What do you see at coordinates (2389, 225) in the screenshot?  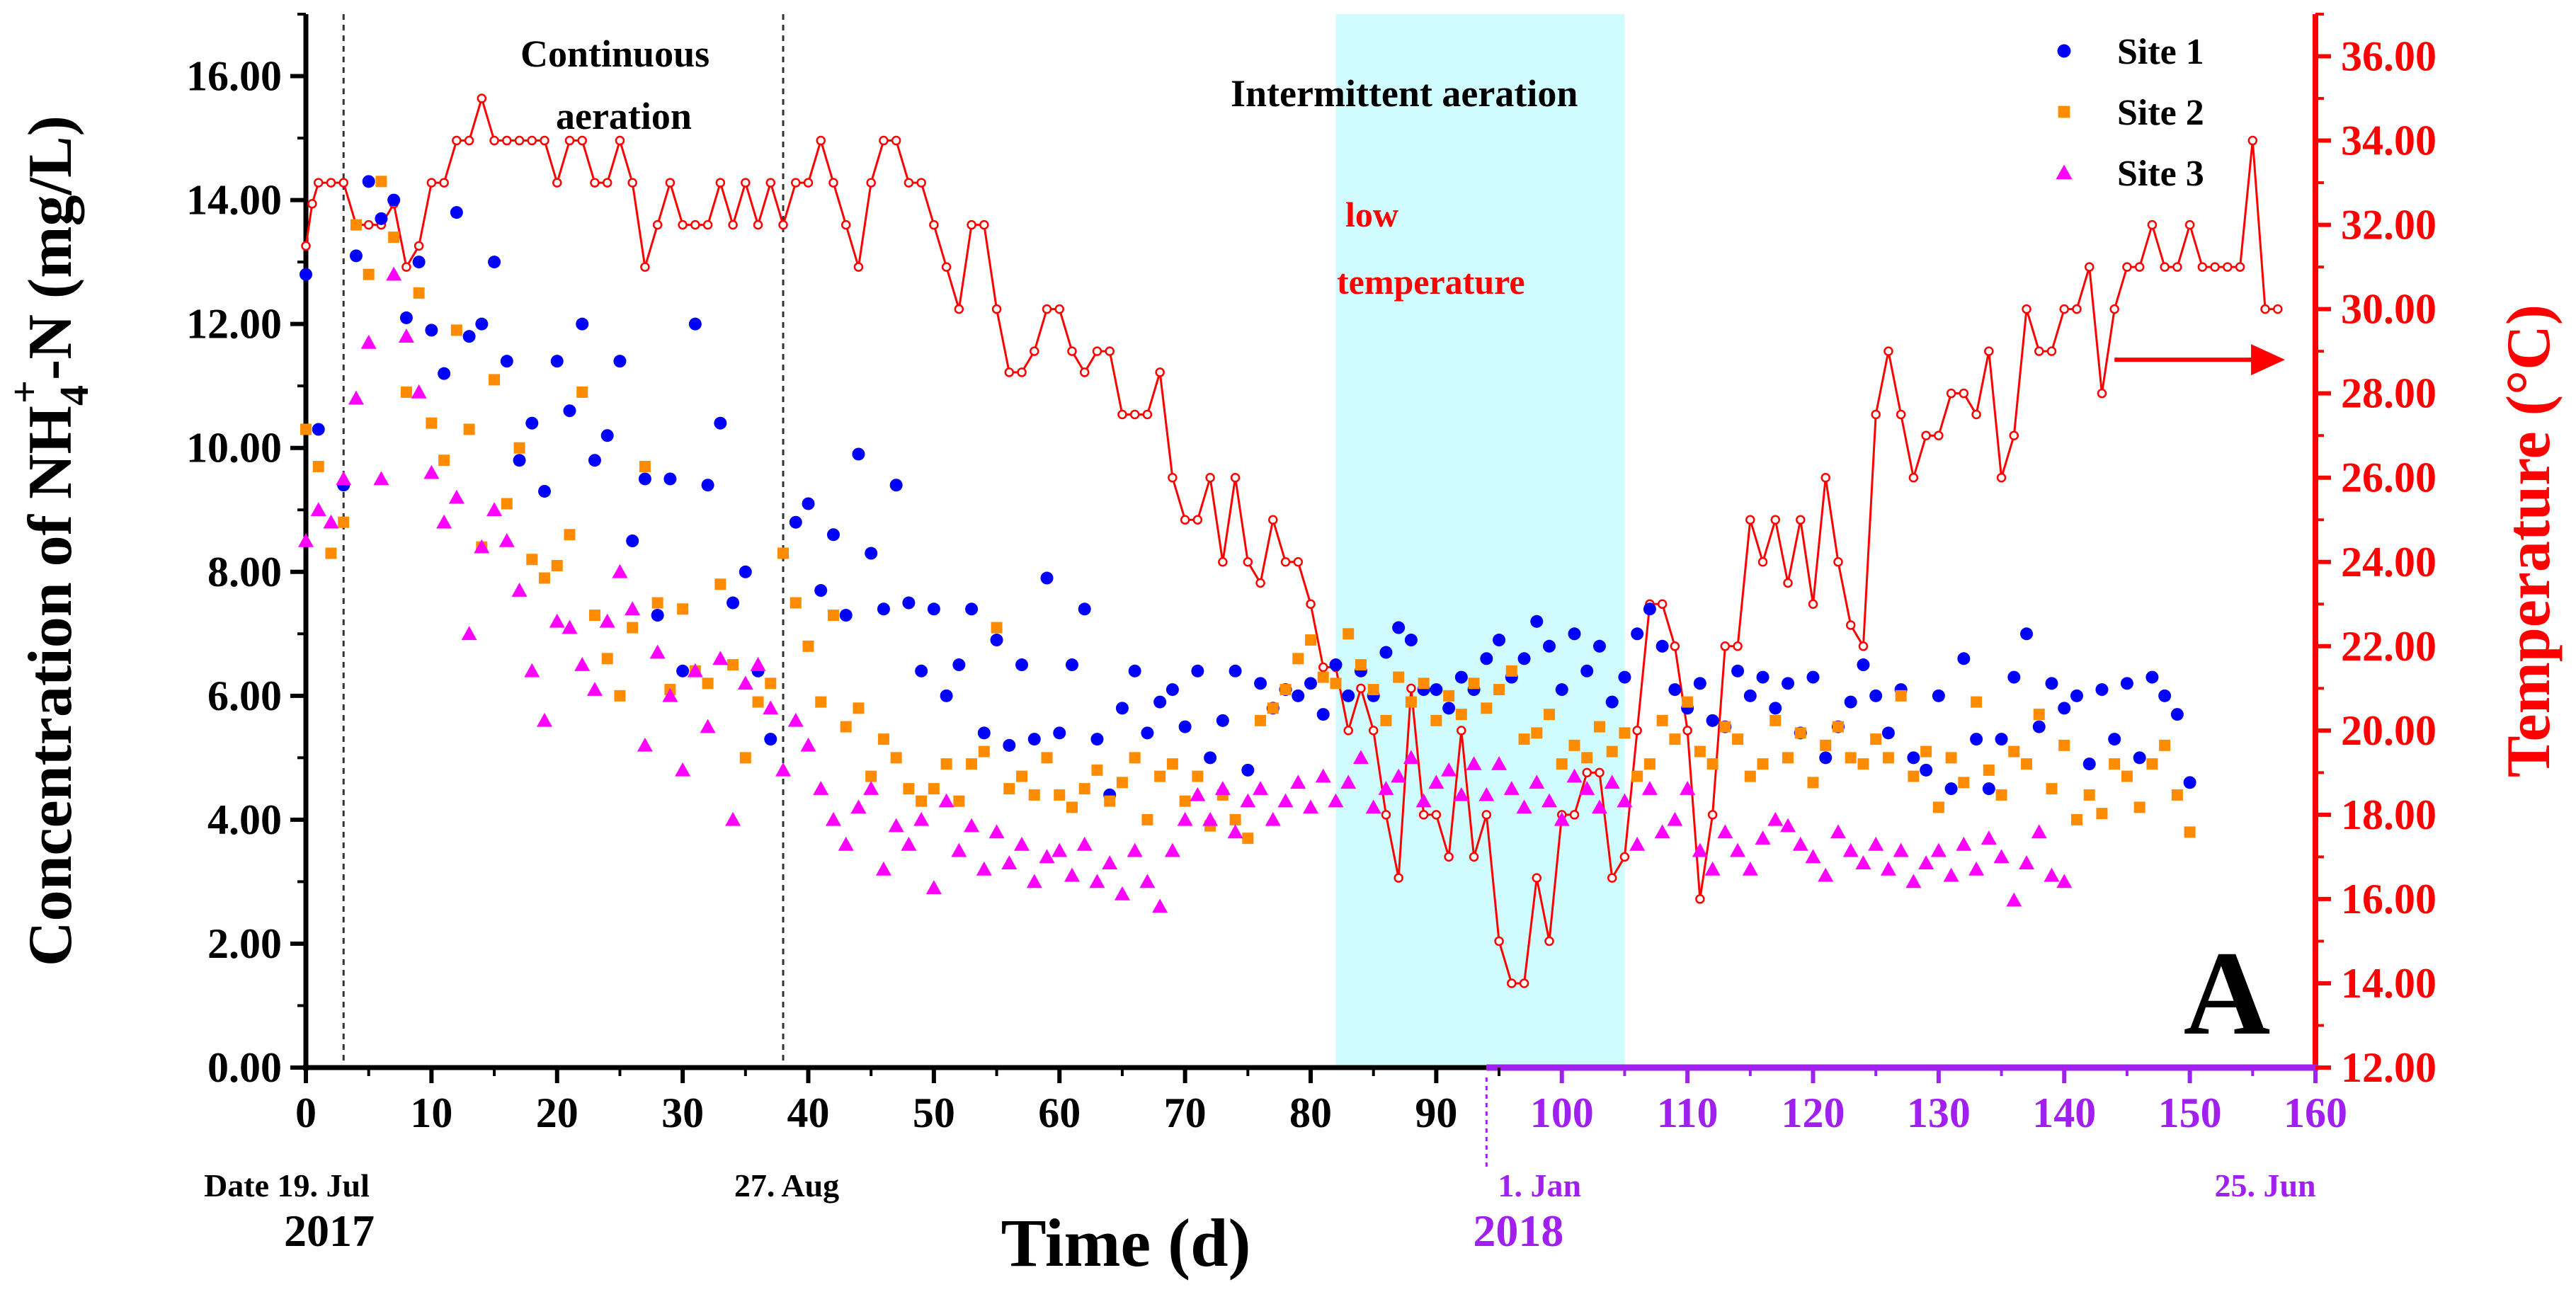 I see `y-right-tick-label: 32.00` at bounding box center [2389, 225].